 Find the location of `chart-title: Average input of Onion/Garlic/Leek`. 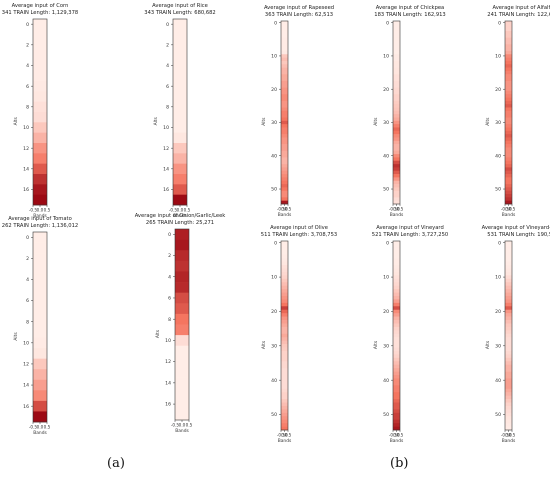

chart-title: Average input of Onion/Garlic/Leek is located at coordinates (180, 216).